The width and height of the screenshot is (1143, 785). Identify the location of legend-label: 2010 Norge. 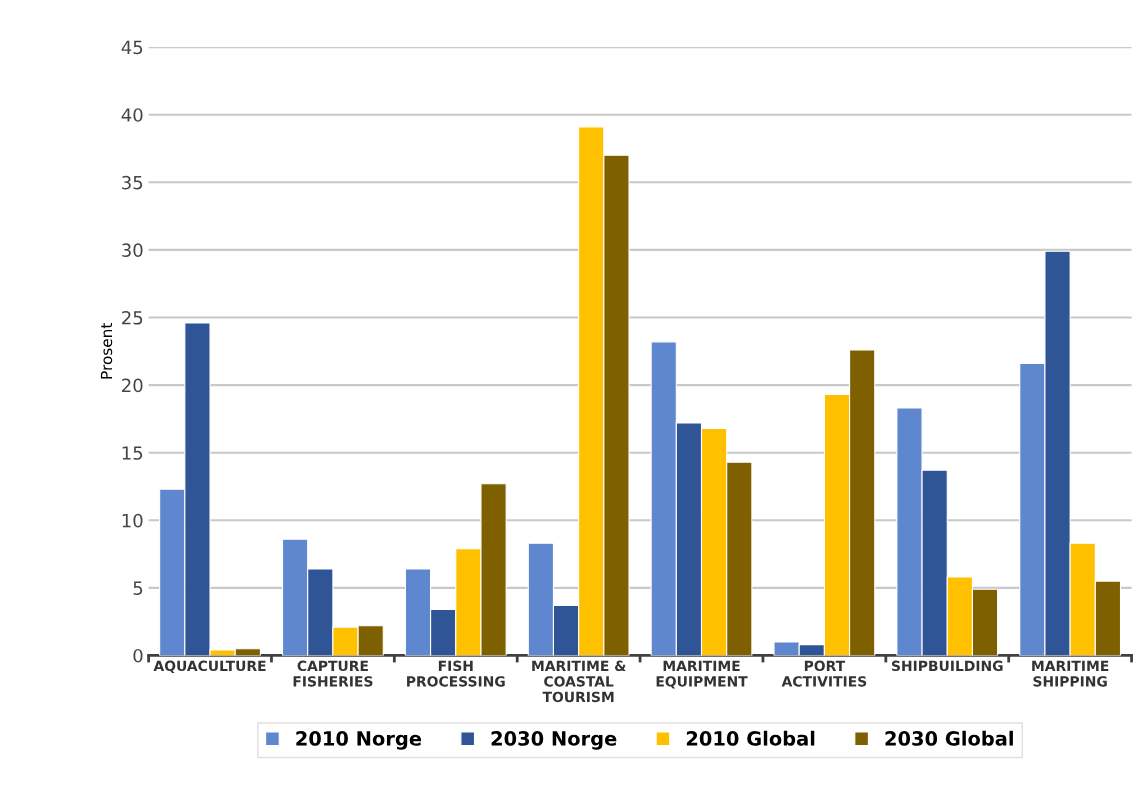
(359, 740).